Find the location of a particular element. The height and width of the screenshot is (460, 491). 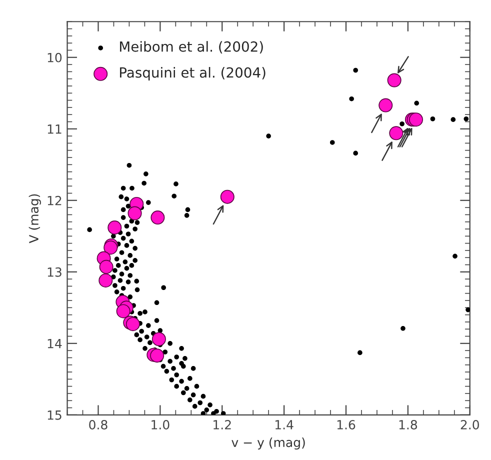

y-tick-label: 10 is located at coordinates (55, 57).